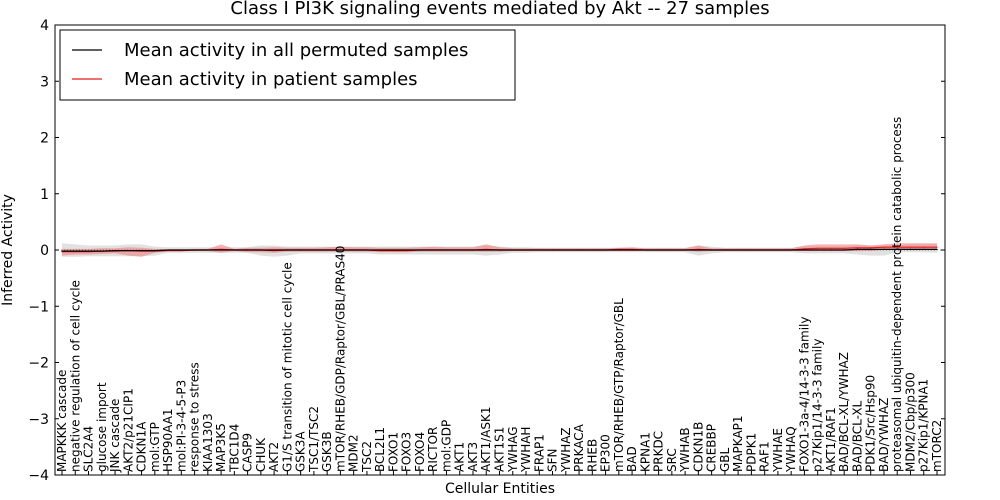  Describe the element at coordinates (447, 446) in the screenshot. I see `x-tick-label: mol:GDP` at that location.